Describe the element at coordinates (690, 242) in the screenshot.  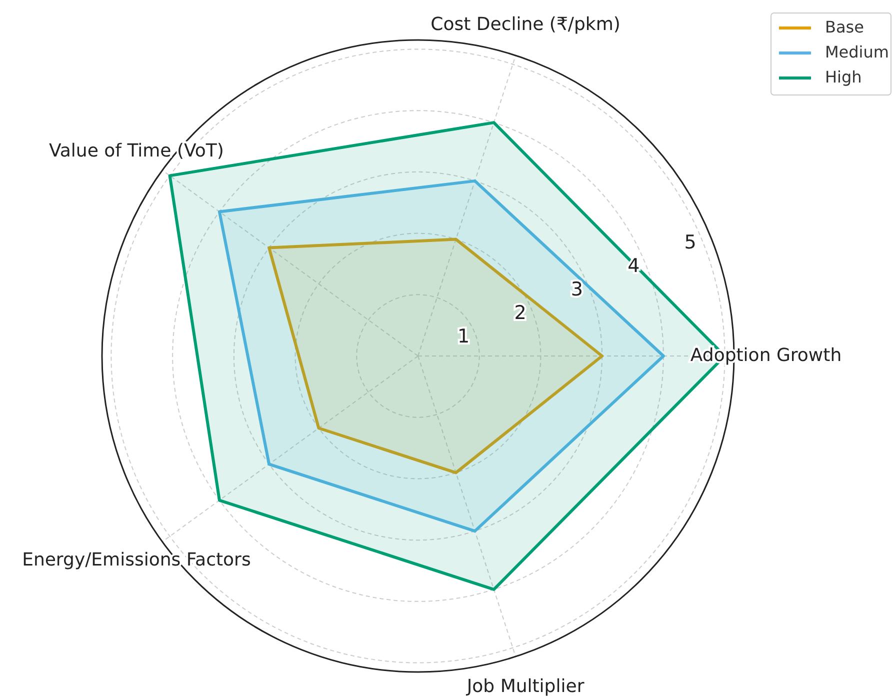
I see `y-tick-label: 5` at that location.